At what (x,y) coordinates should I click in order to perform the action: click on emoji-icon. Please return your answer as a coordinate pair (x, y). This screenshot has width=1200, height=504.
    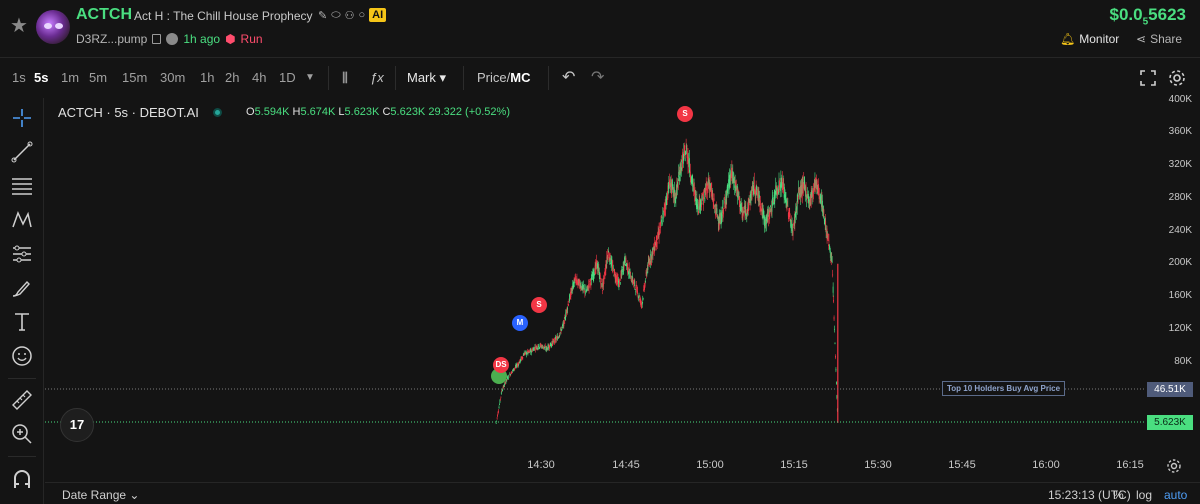
    Looking at the image, I should click on (22, 356).